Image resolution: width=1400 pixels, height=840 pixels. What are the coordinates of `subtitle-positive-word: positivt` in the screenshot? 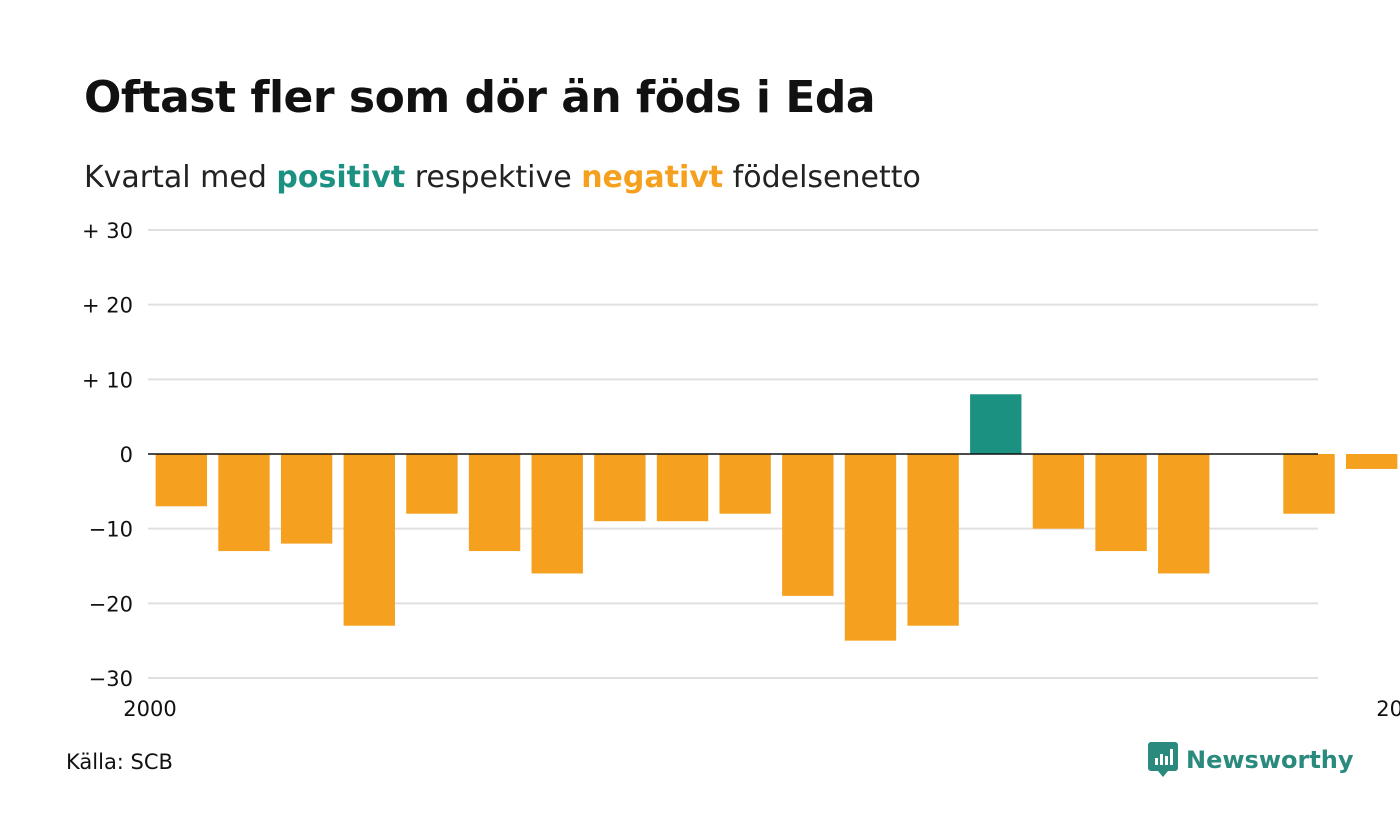 It's located at (341, 177).